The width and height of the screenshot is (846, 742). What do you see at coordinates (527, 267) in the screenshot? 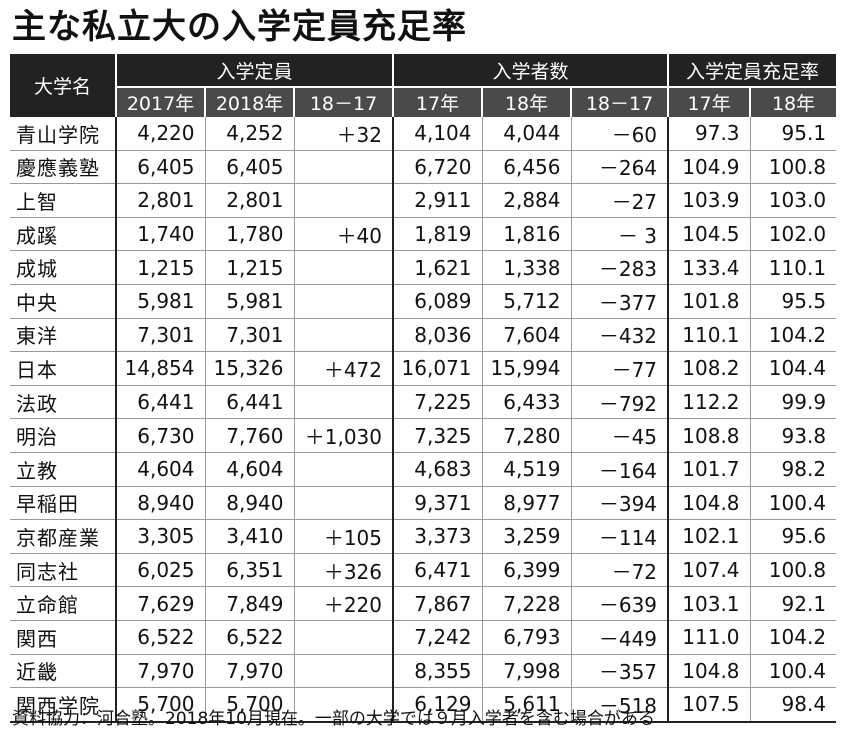
I see `enrolled-18: 1,338` at bounding box center [527, 267].